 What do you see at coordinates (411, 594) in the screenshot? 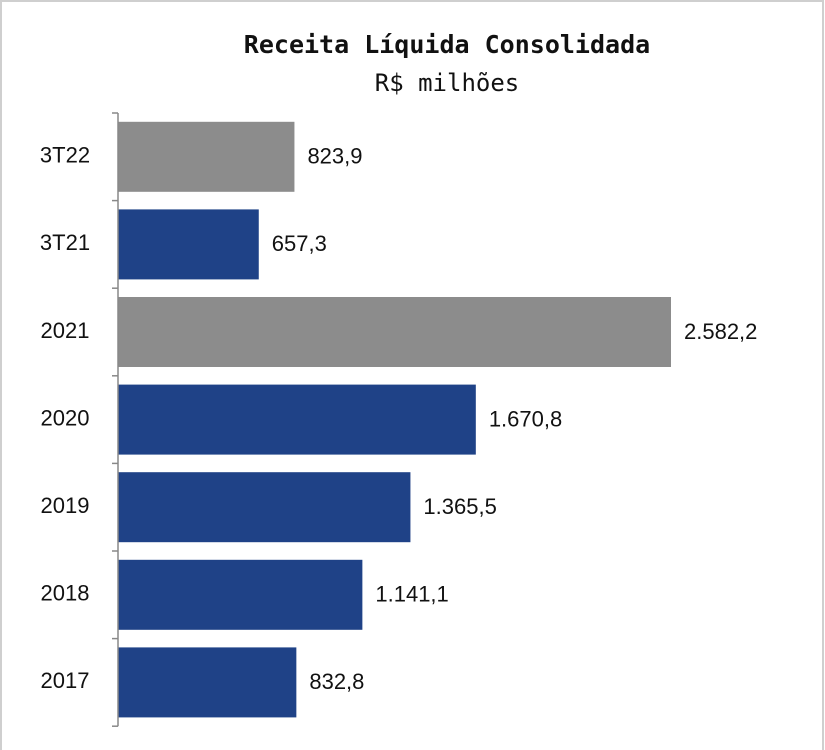
I see `value-label: 1.141,1` at bounding box center [411, 594].